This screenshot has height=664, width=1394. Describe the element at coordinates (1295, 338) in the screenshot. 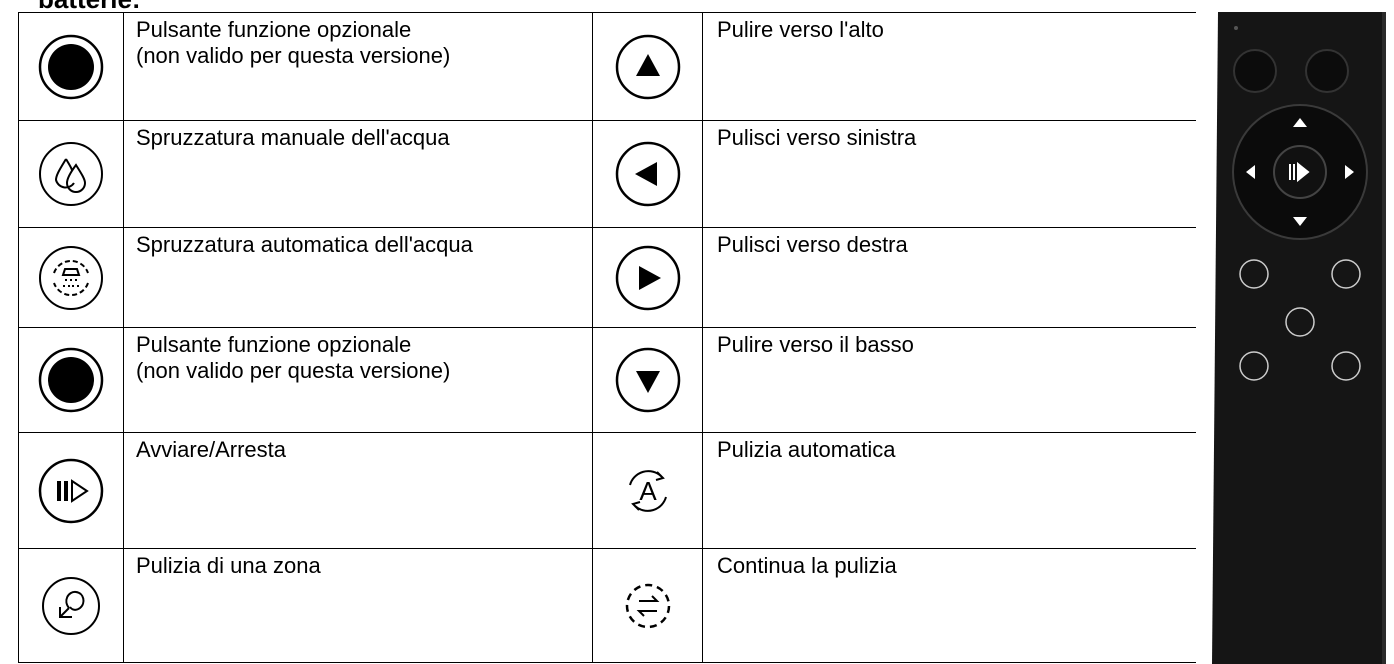

I see `remote-photo` at that location.